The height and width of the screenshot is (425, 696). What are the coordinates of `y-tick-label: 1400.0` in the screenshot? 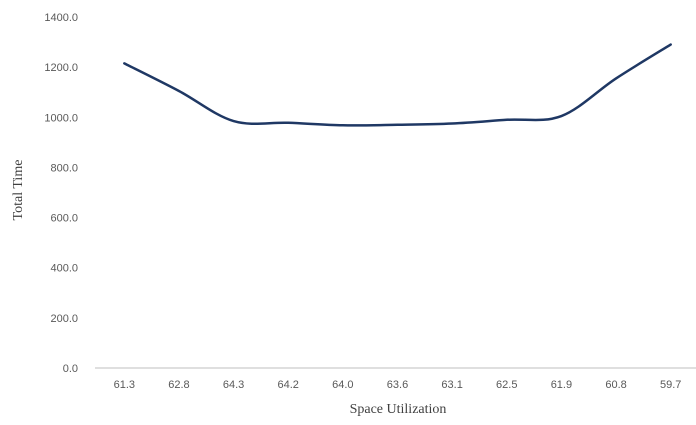 It's located at (61, 18).